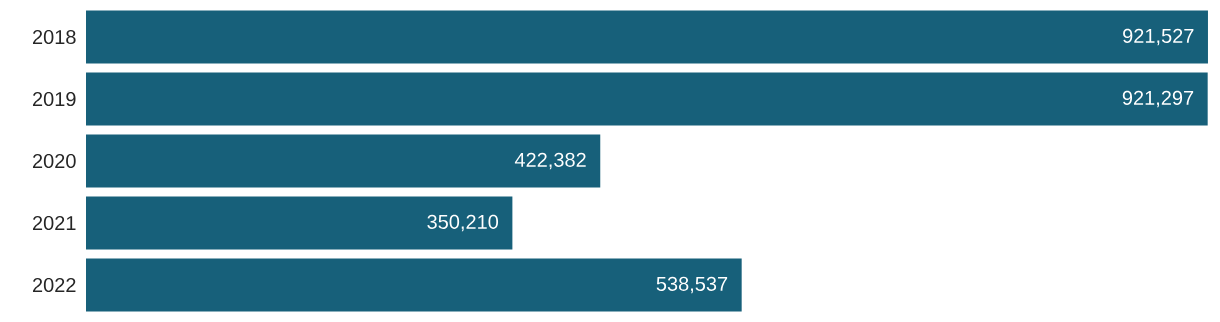  Describe the element at coordinates (463, 223) in the screenshot. I see `data-label: 350,210` at that location.